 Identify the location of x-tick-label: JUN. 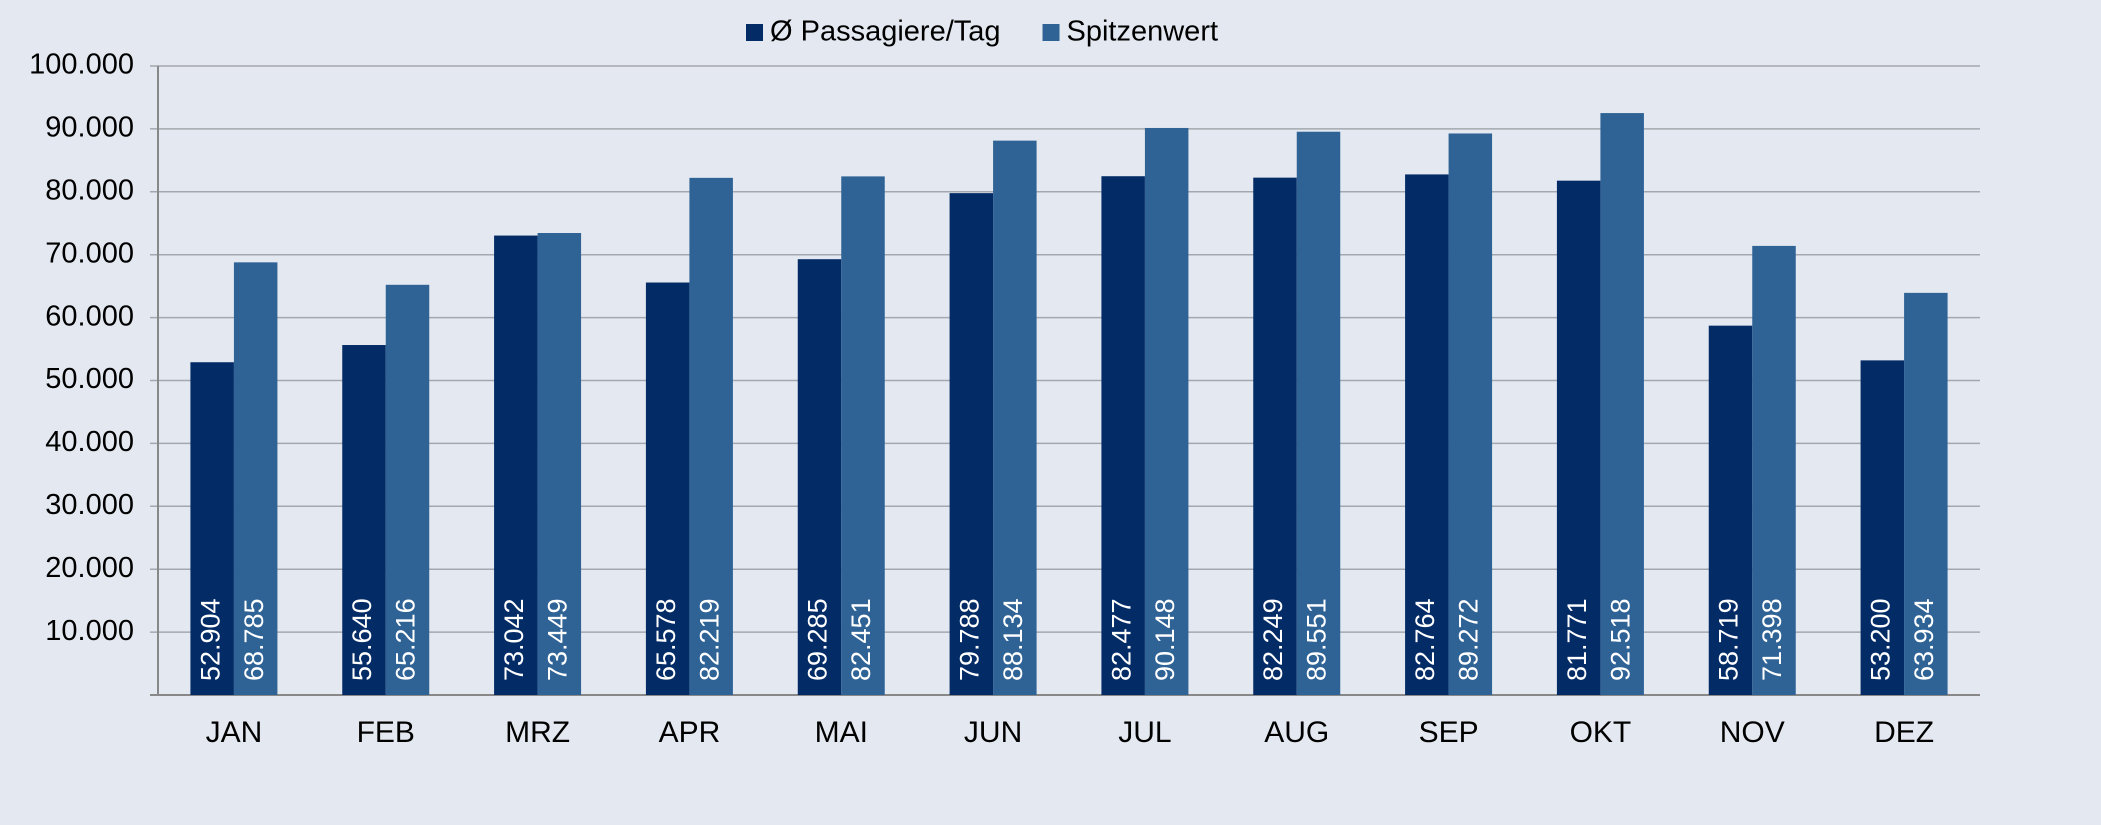
(993, 732).